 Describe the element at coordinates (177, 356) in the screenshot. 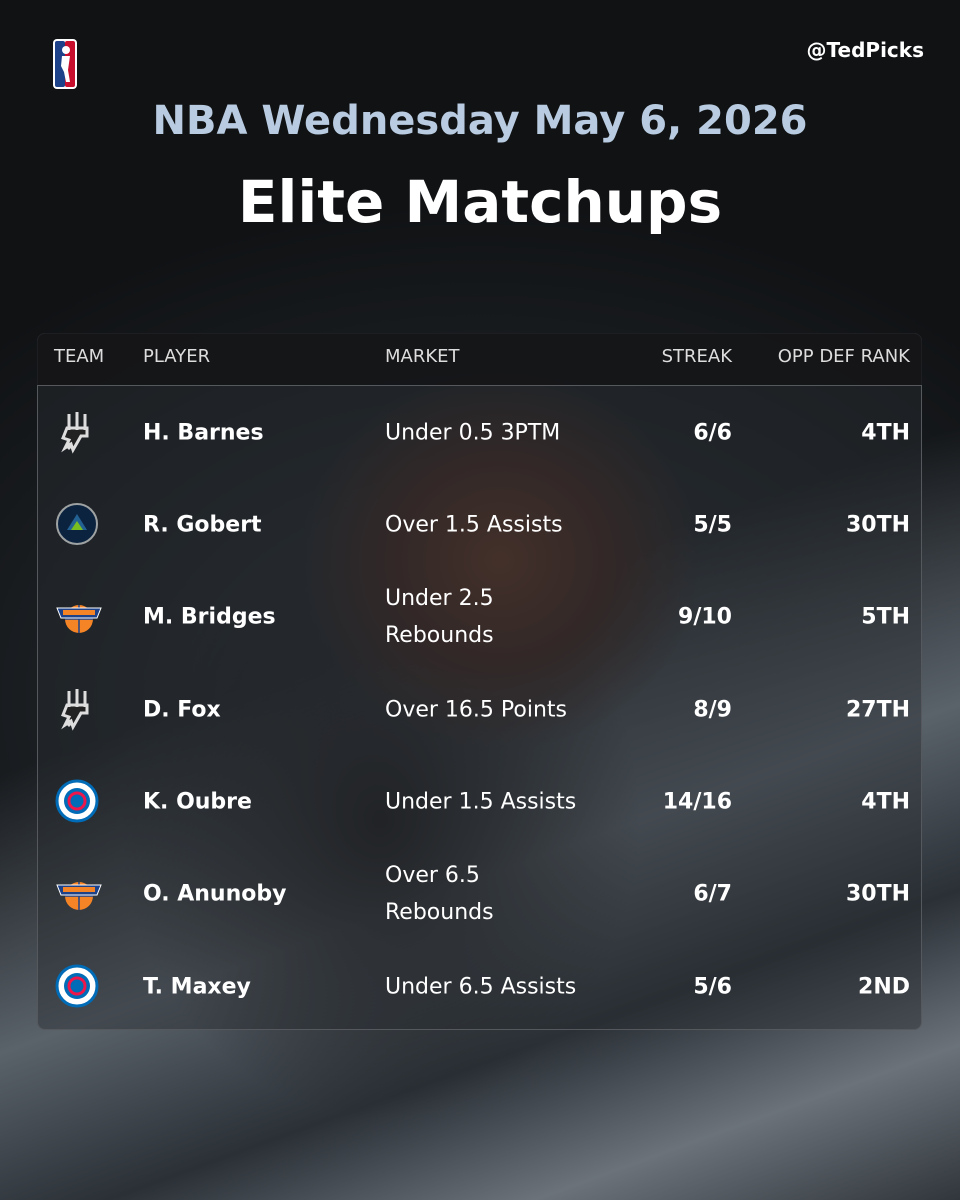

I see `column-header: PLAYER` at that location.